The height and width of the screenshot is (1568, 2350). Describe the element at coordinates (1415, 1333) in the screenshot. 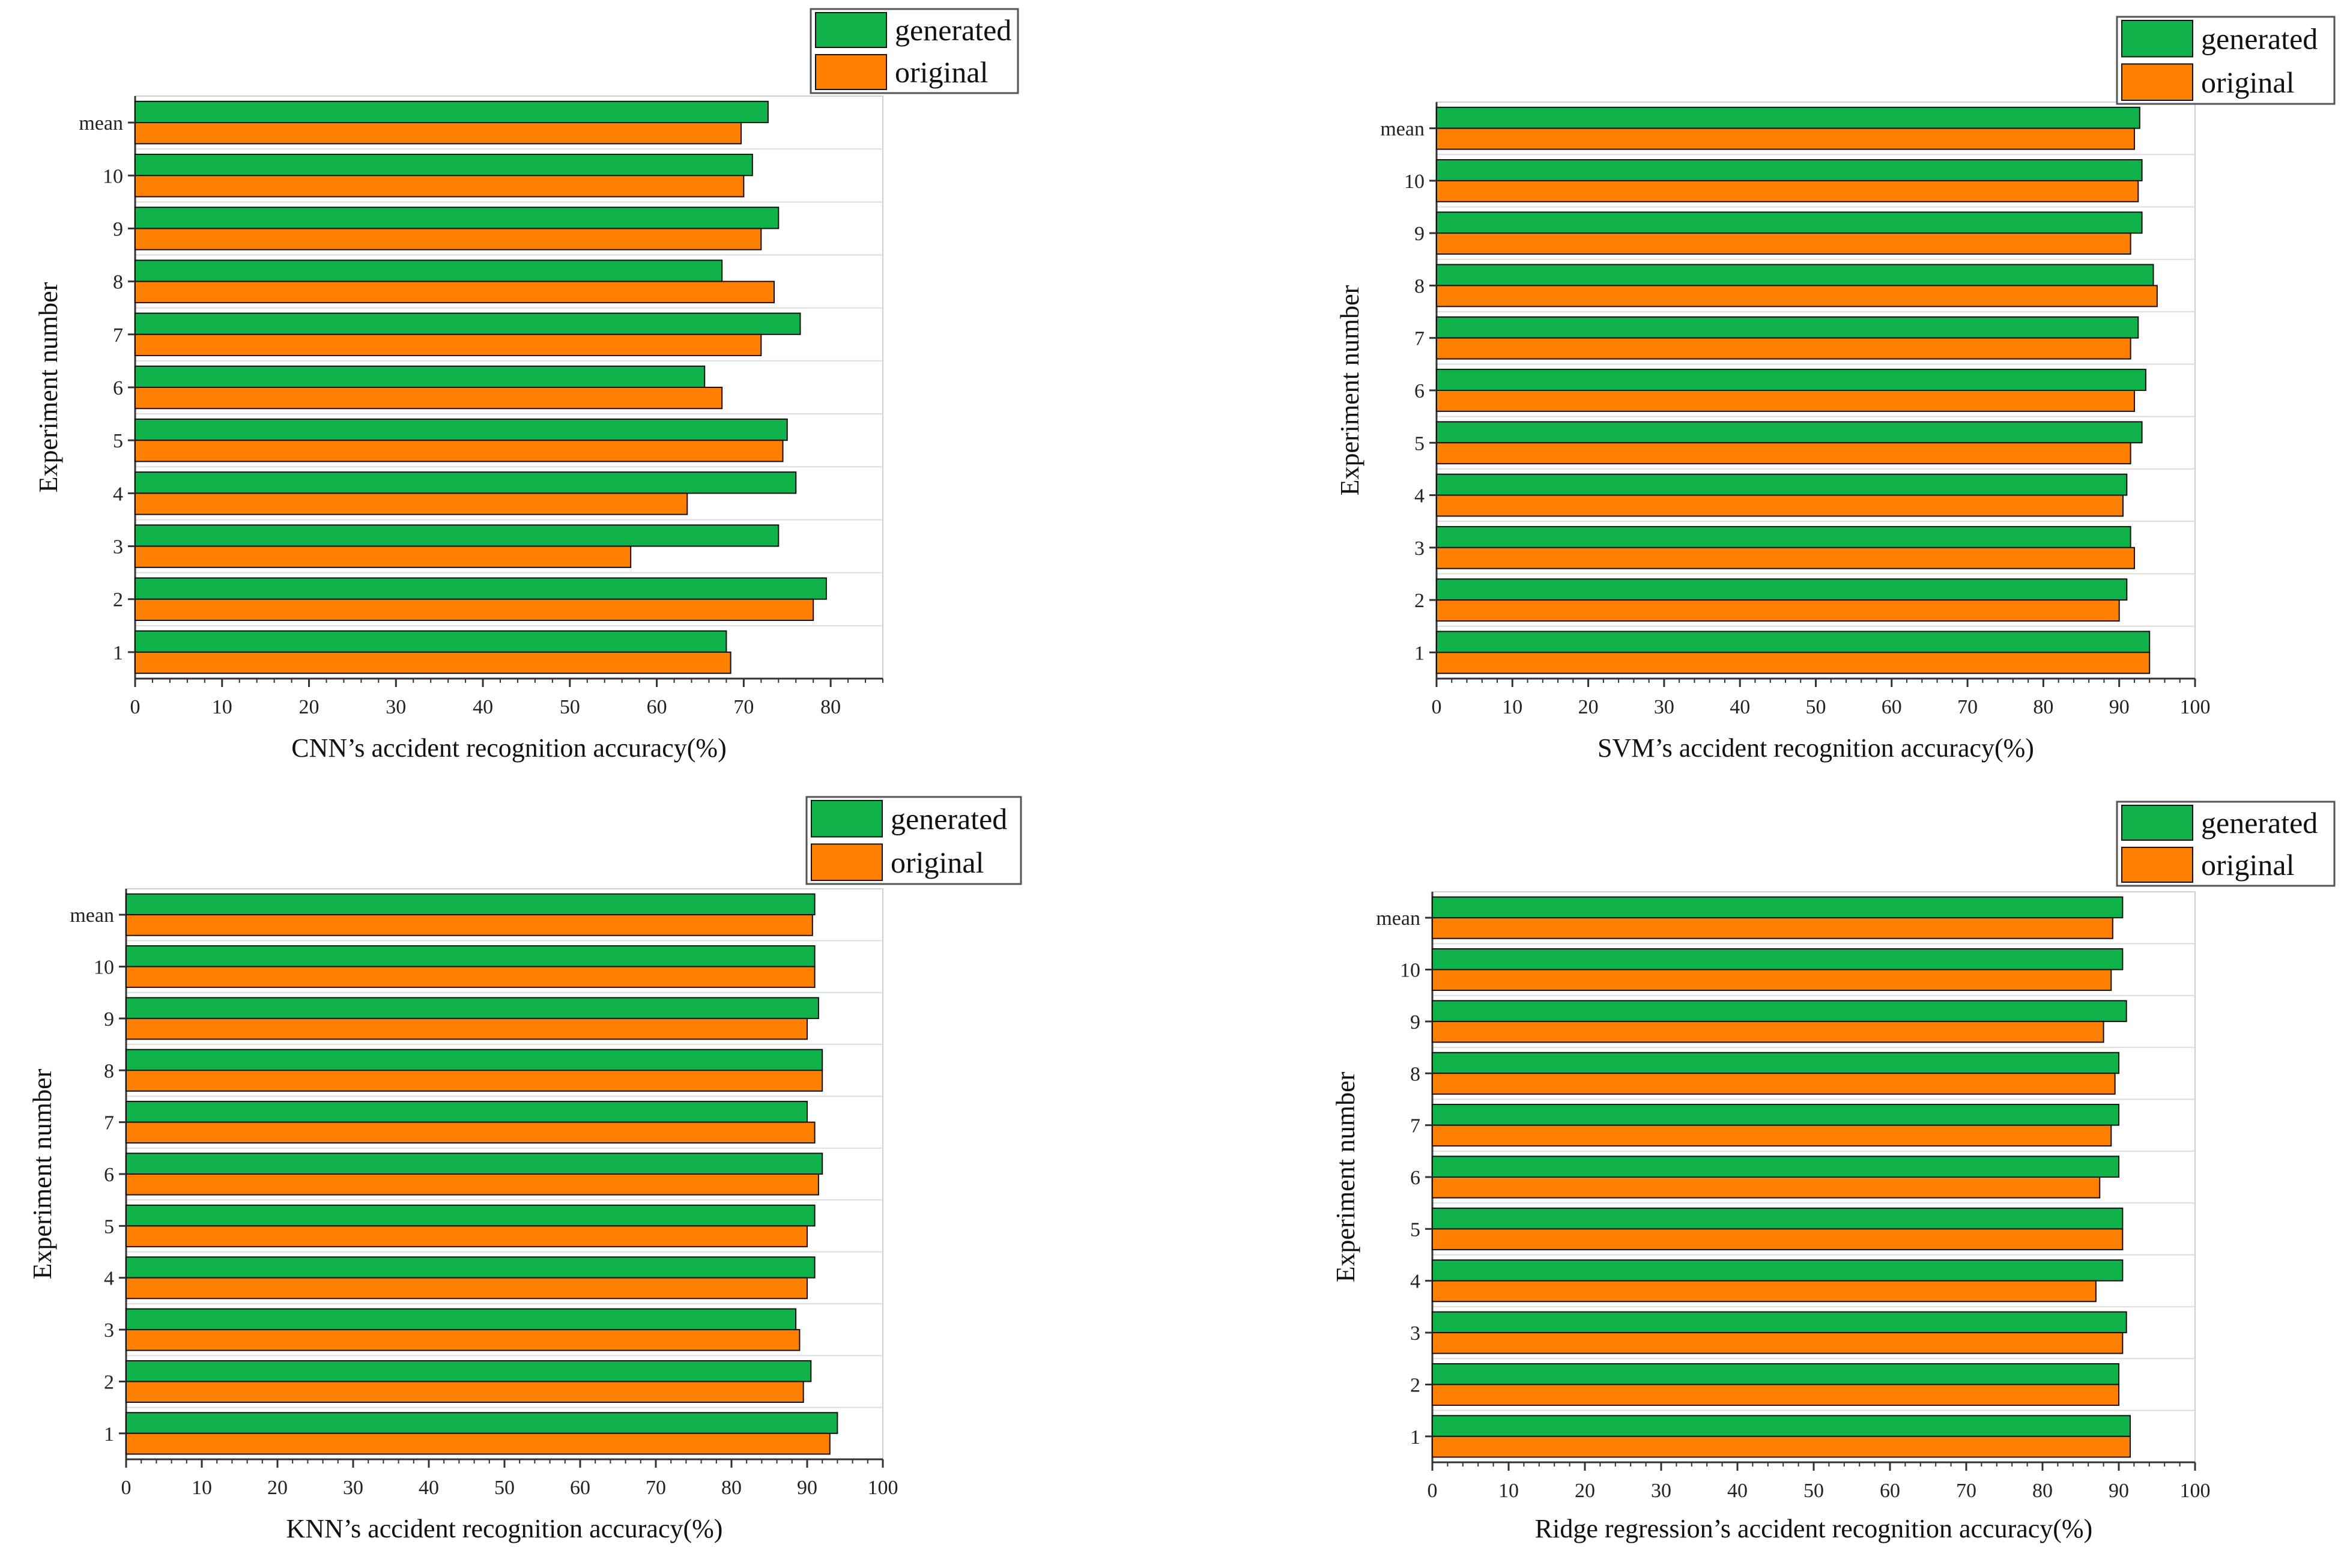

I see `y-tick-label: 3` at that location.